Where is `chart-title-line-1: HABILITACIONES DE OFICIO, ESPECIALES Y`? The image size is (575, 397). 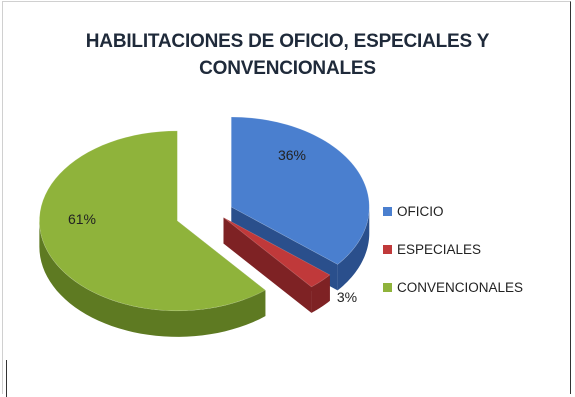 chart-title-line-1: HABILITACIONES DE OFICIO, ESPECIALES Y is located at coordinates (287, 41).